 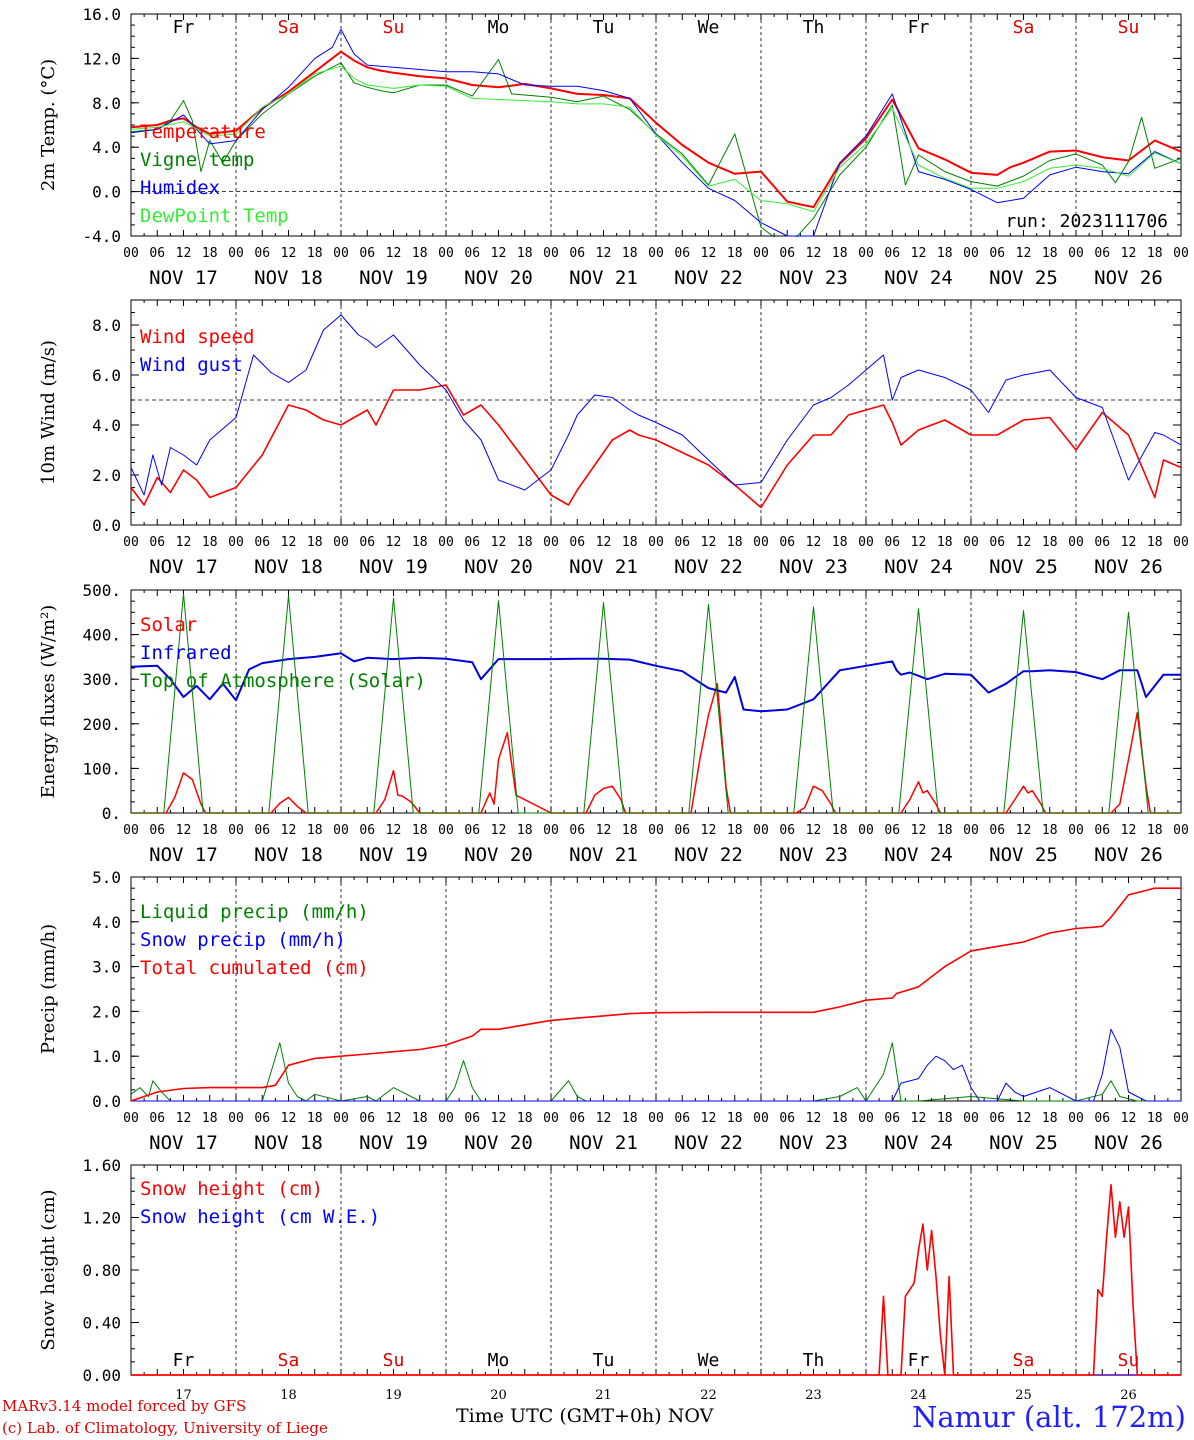 What do you see at coordinates (656, 994) in the screenshot?
I see `series-line-total-cumulated-cm-` at bounding box center [656, 994].